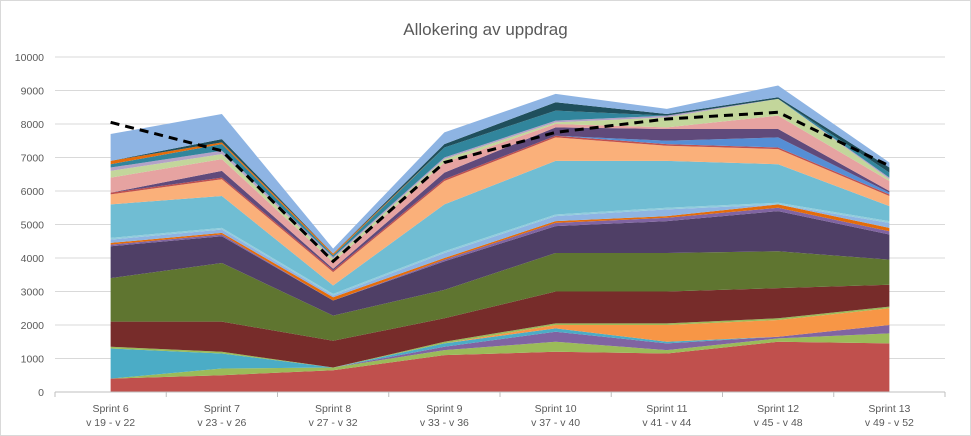  Describe the element at coordinates (29, 58) in the screenshot. I see `y-tick-label: 10000` at that location.